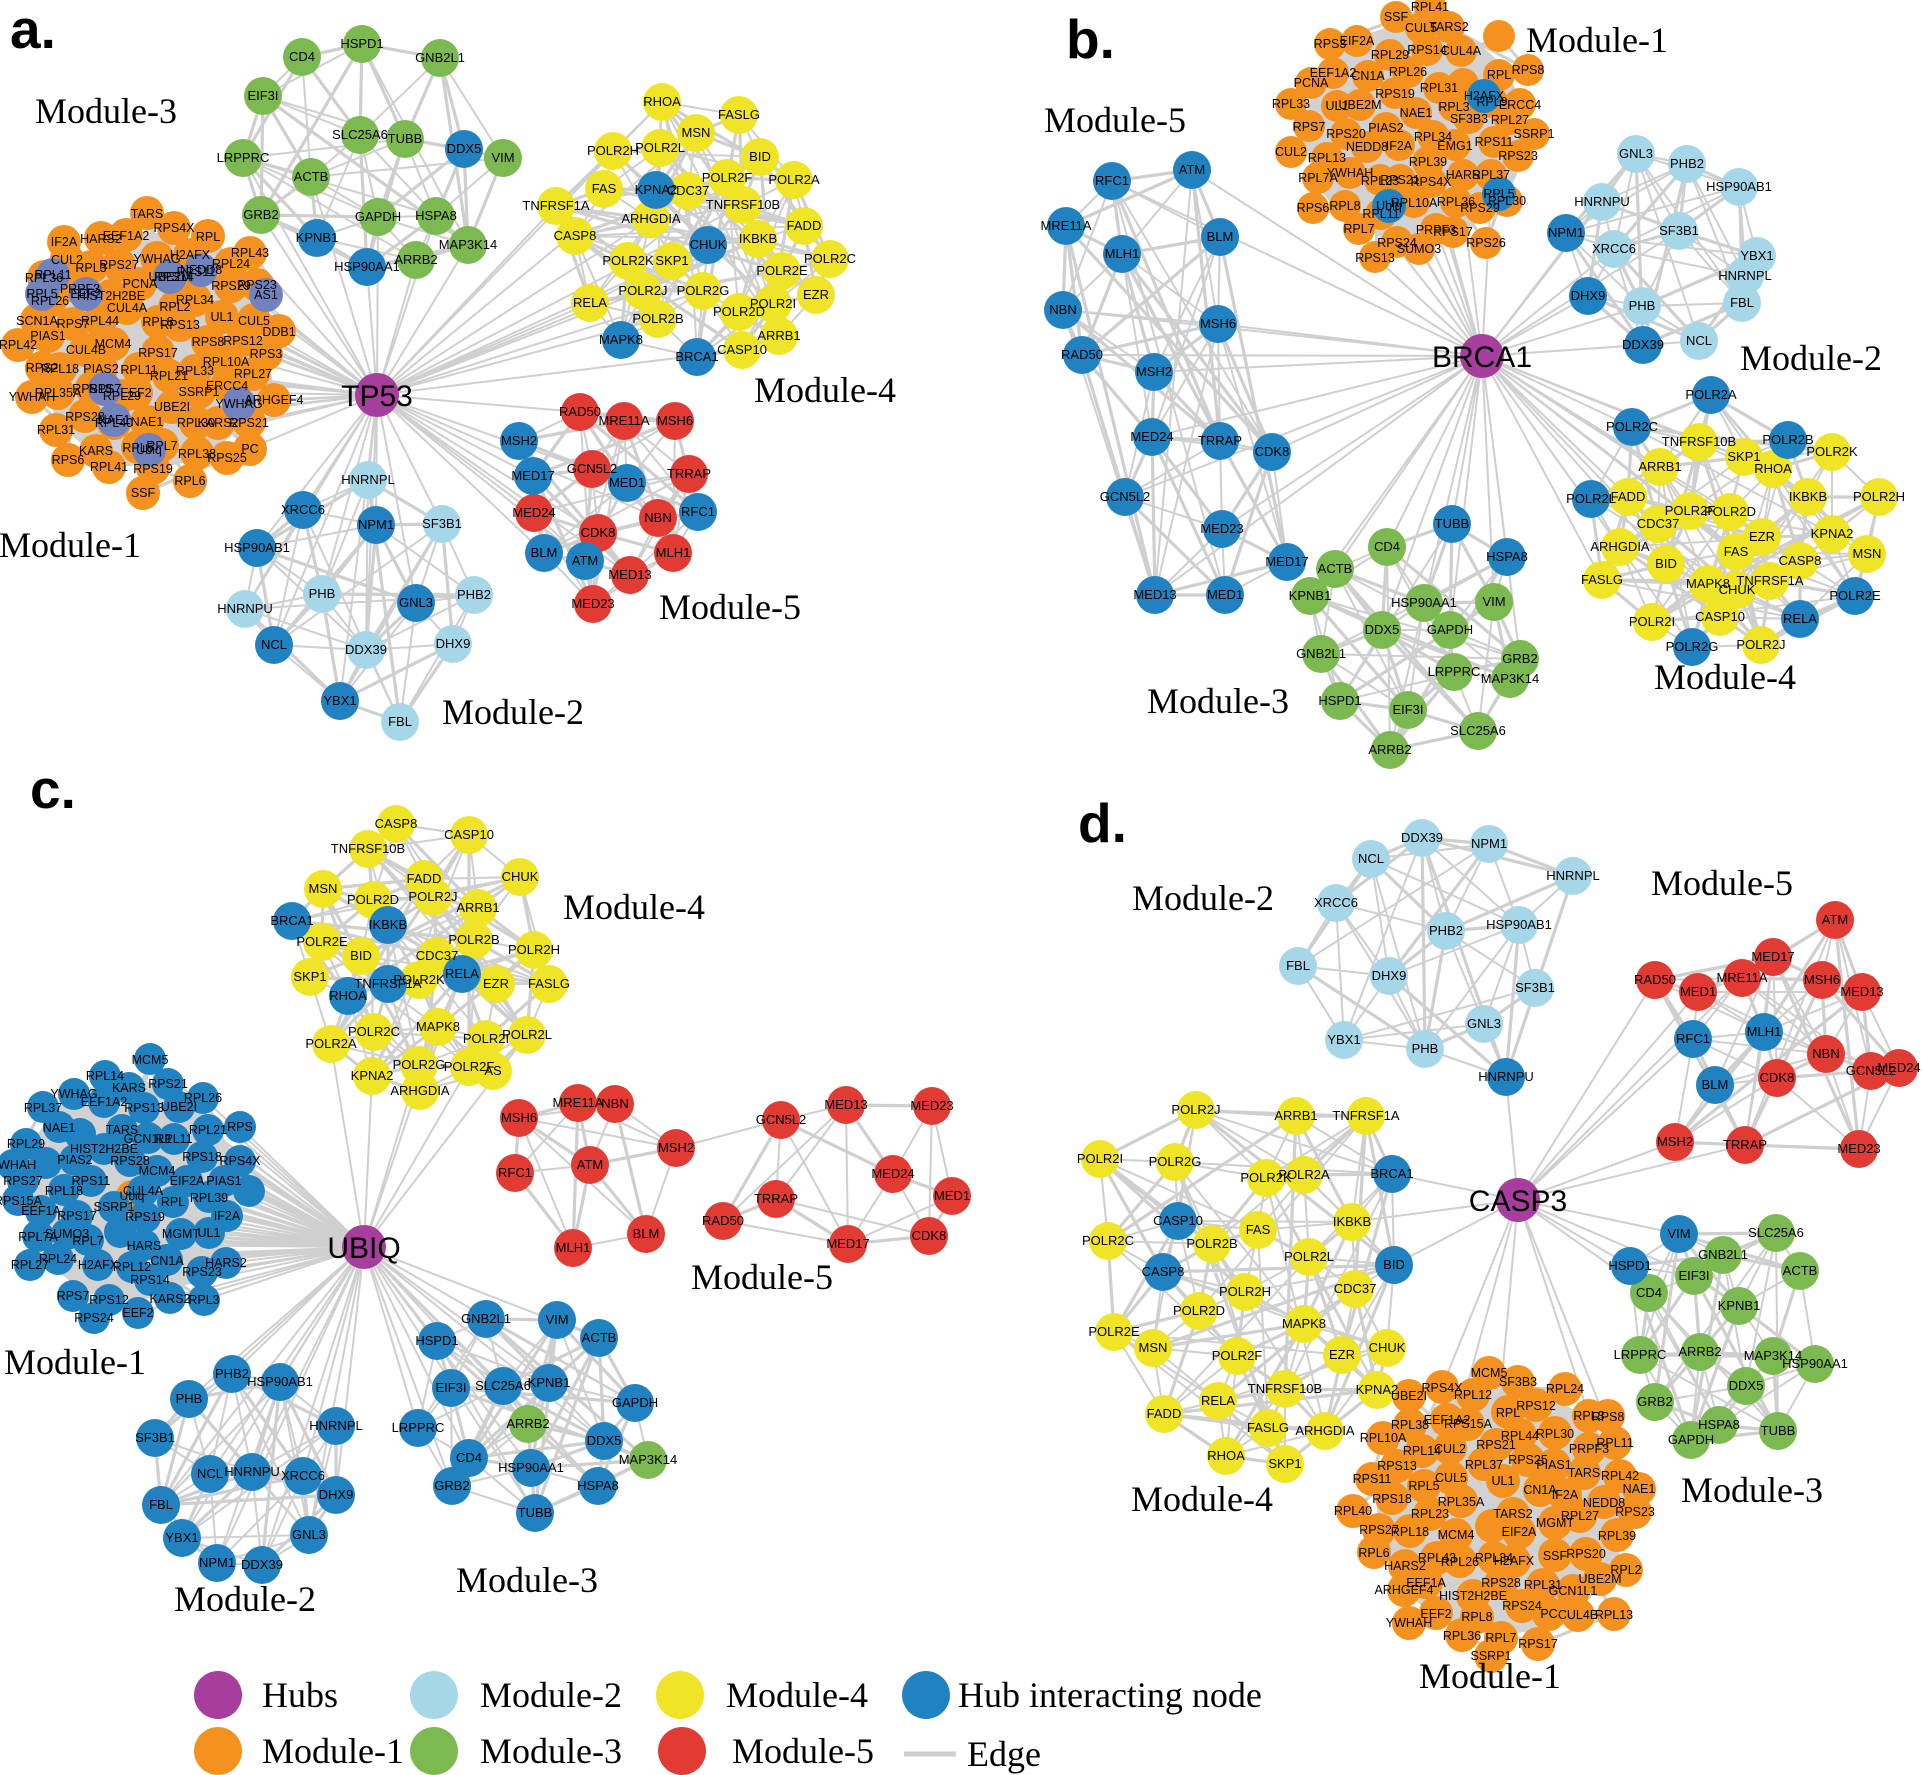 This screenshot has width=1923, height=1775. I want to click on svg-text: CUL5, so click(1451, 1478).